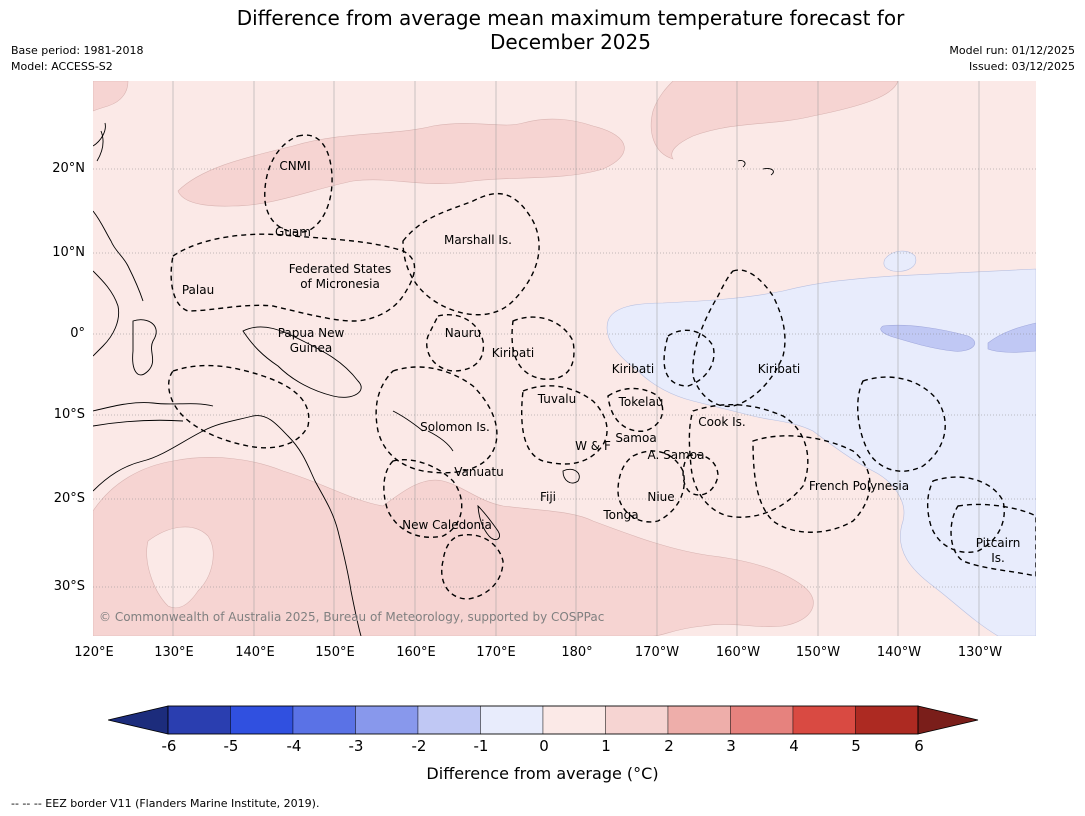  What do you see at coordinates (479, 472) in the screenshot?
I see `label-vanuatu: Vanuatu` at bounding box center [479, 472].